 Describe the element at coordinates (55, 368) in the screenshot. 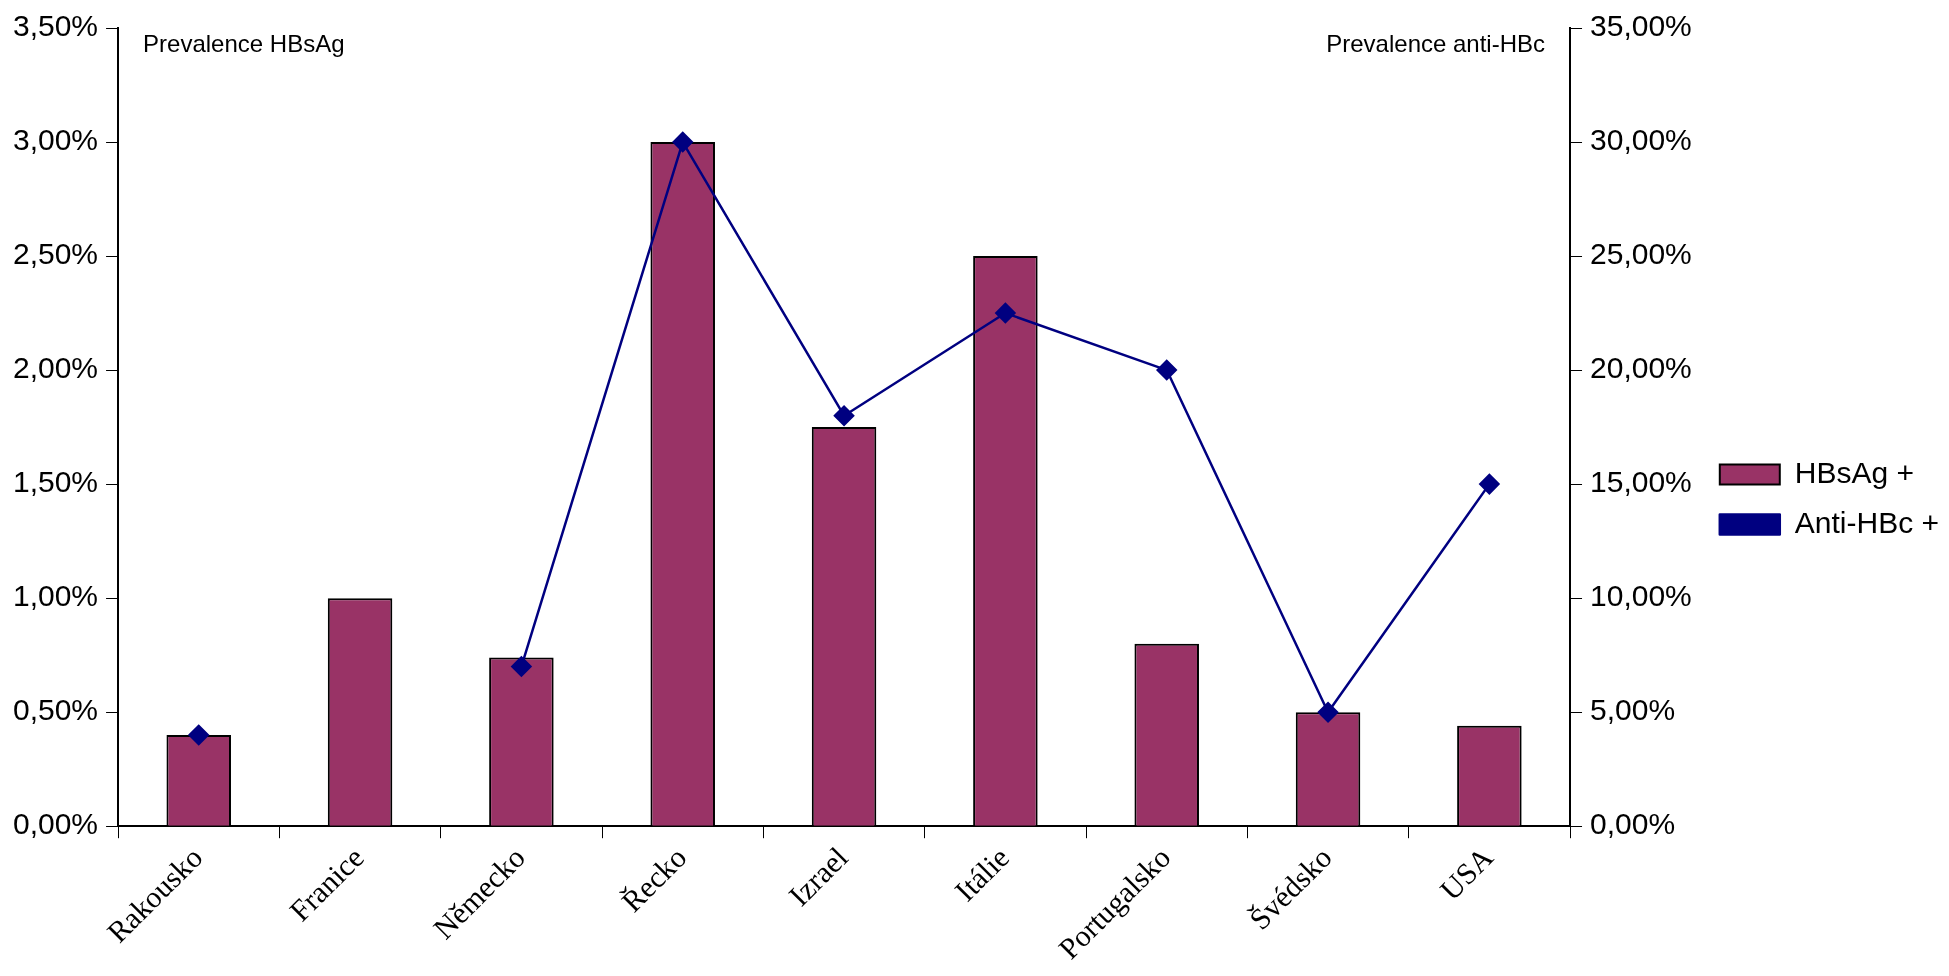

I see `y-tick-label: 2,00%` at that location.